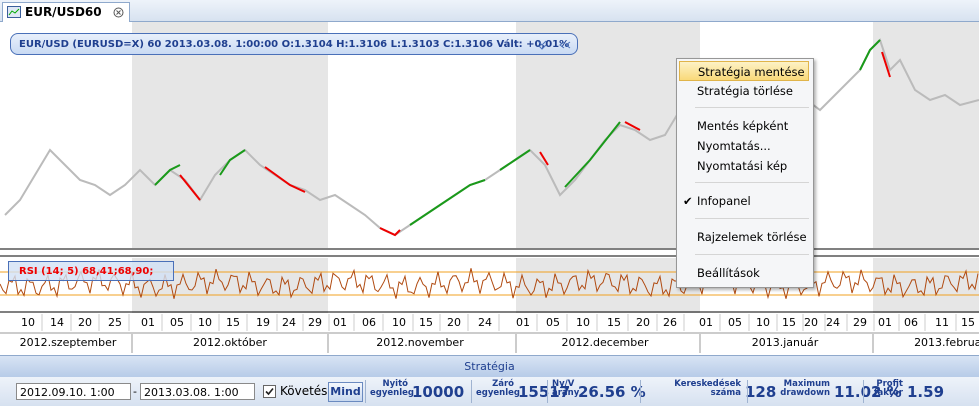  Describe the element at coordinates (946, 342) in the screenshot. I see `month-label: 2013.februar` at that location.